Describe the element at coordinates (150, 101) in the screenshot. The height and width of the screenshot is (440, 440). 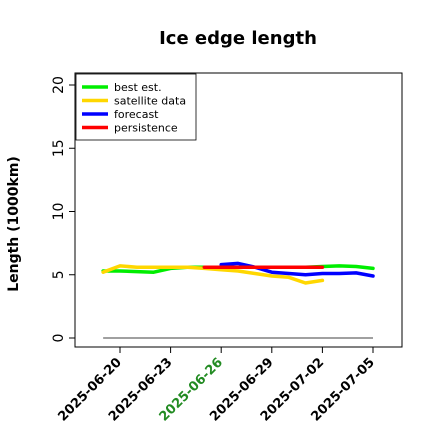
I see `legend-label-satellite-data: satellite data` at that location.